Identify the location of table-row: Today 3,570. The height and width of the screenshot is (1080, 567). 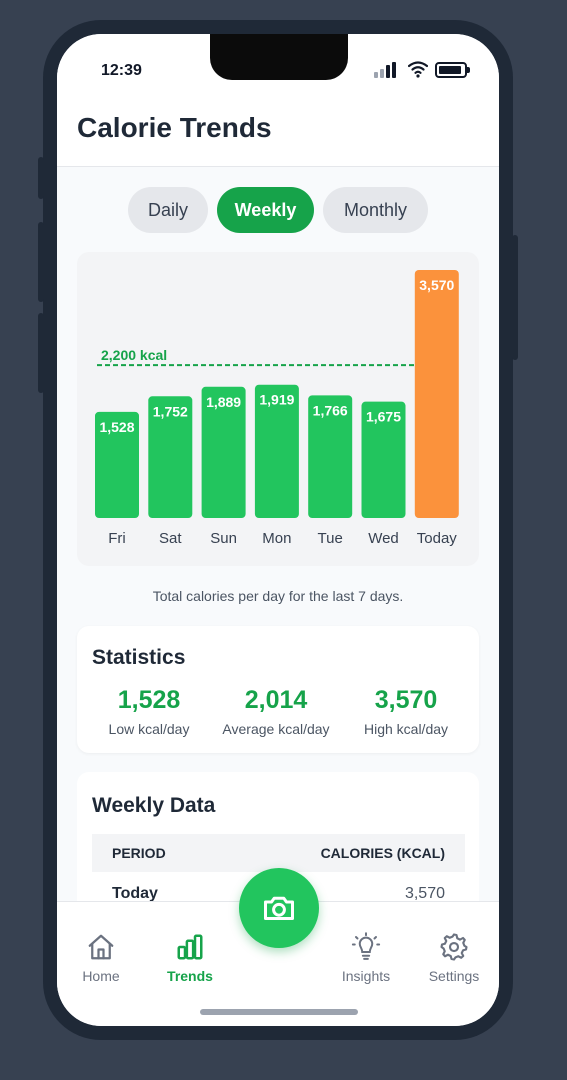
(278, 894).